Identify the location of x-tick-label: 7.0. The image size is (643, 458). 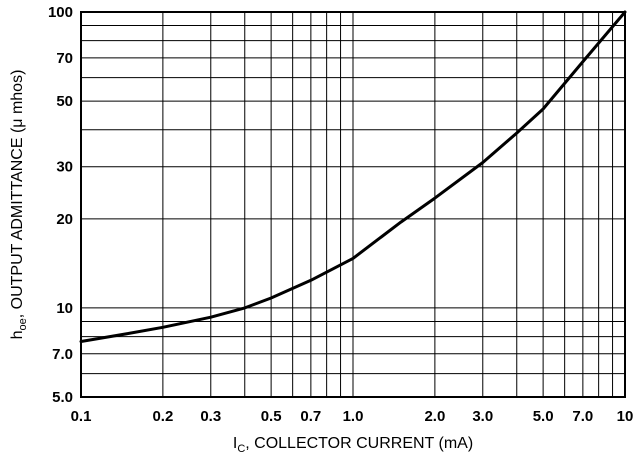
(582, 416).